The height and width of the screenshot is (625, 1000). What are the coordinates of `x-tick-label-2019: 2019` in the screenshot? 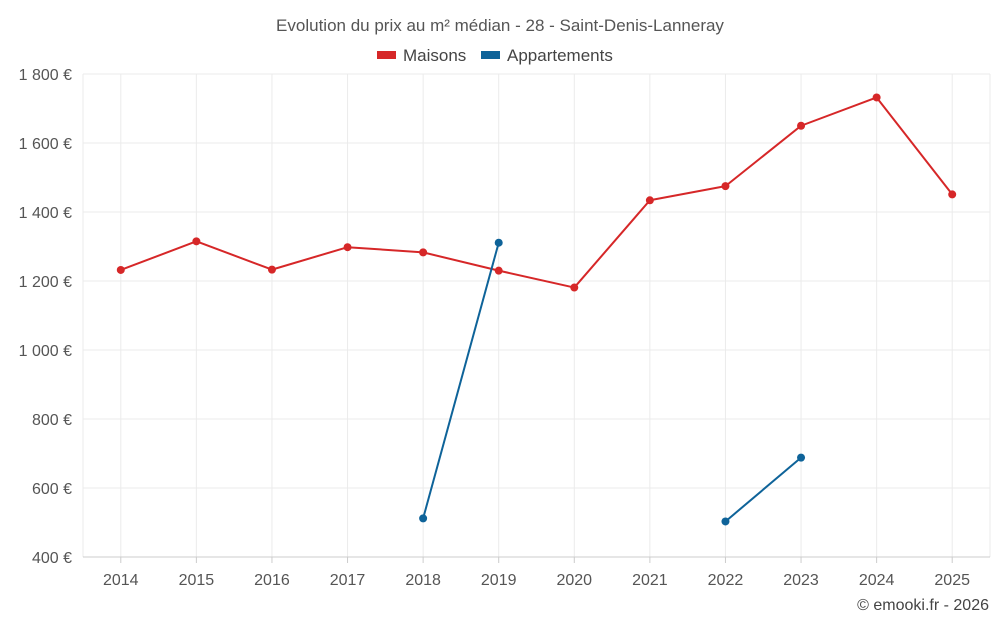 It's located at (499, 580).